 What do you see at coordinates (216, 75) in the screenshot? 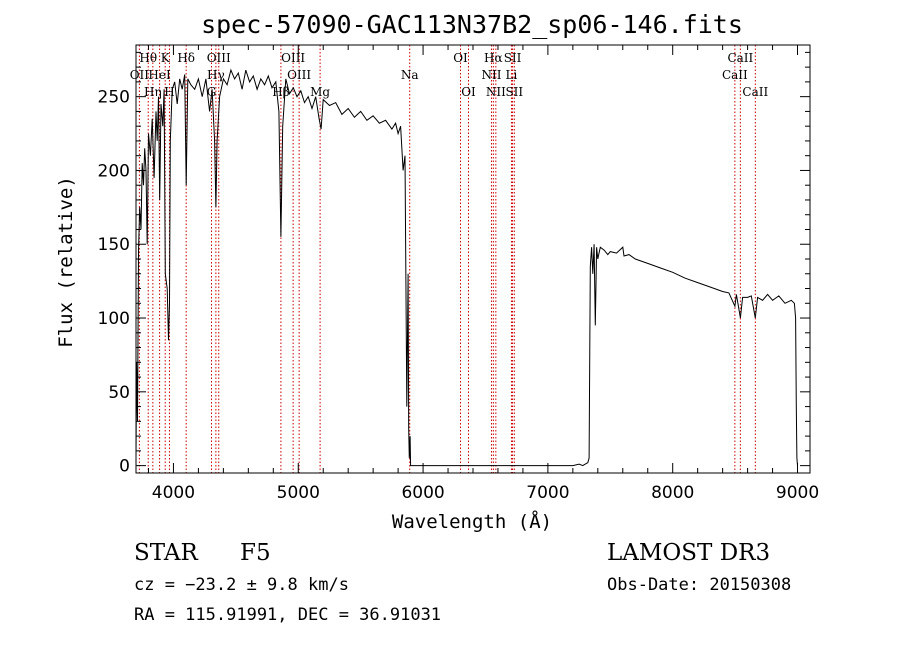
I see `spectral-line-label: Hγ` at bounding box center [216, 75].